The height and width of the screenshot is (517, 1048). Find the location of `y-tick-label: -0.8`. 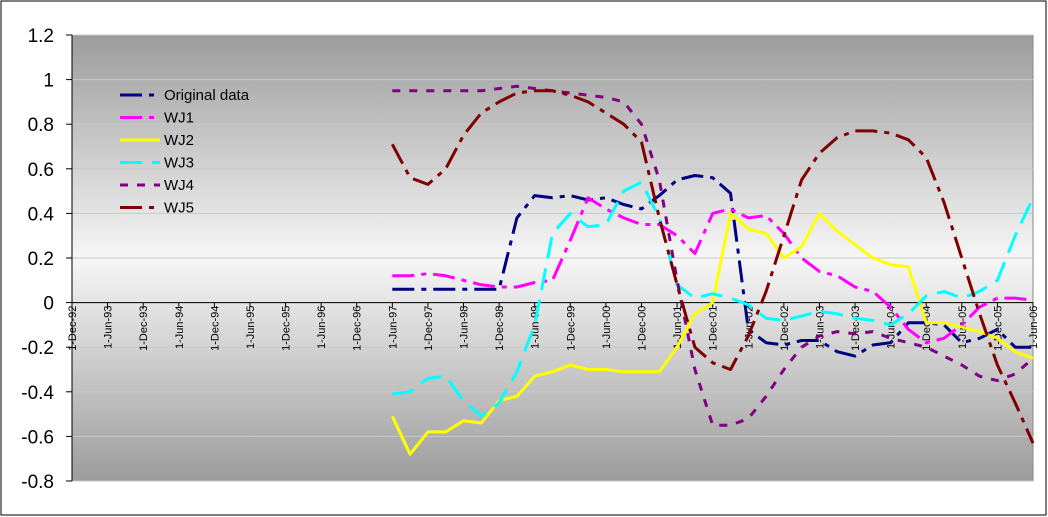

y-tick-label: -0.8 is located at coordinates (37, 482).